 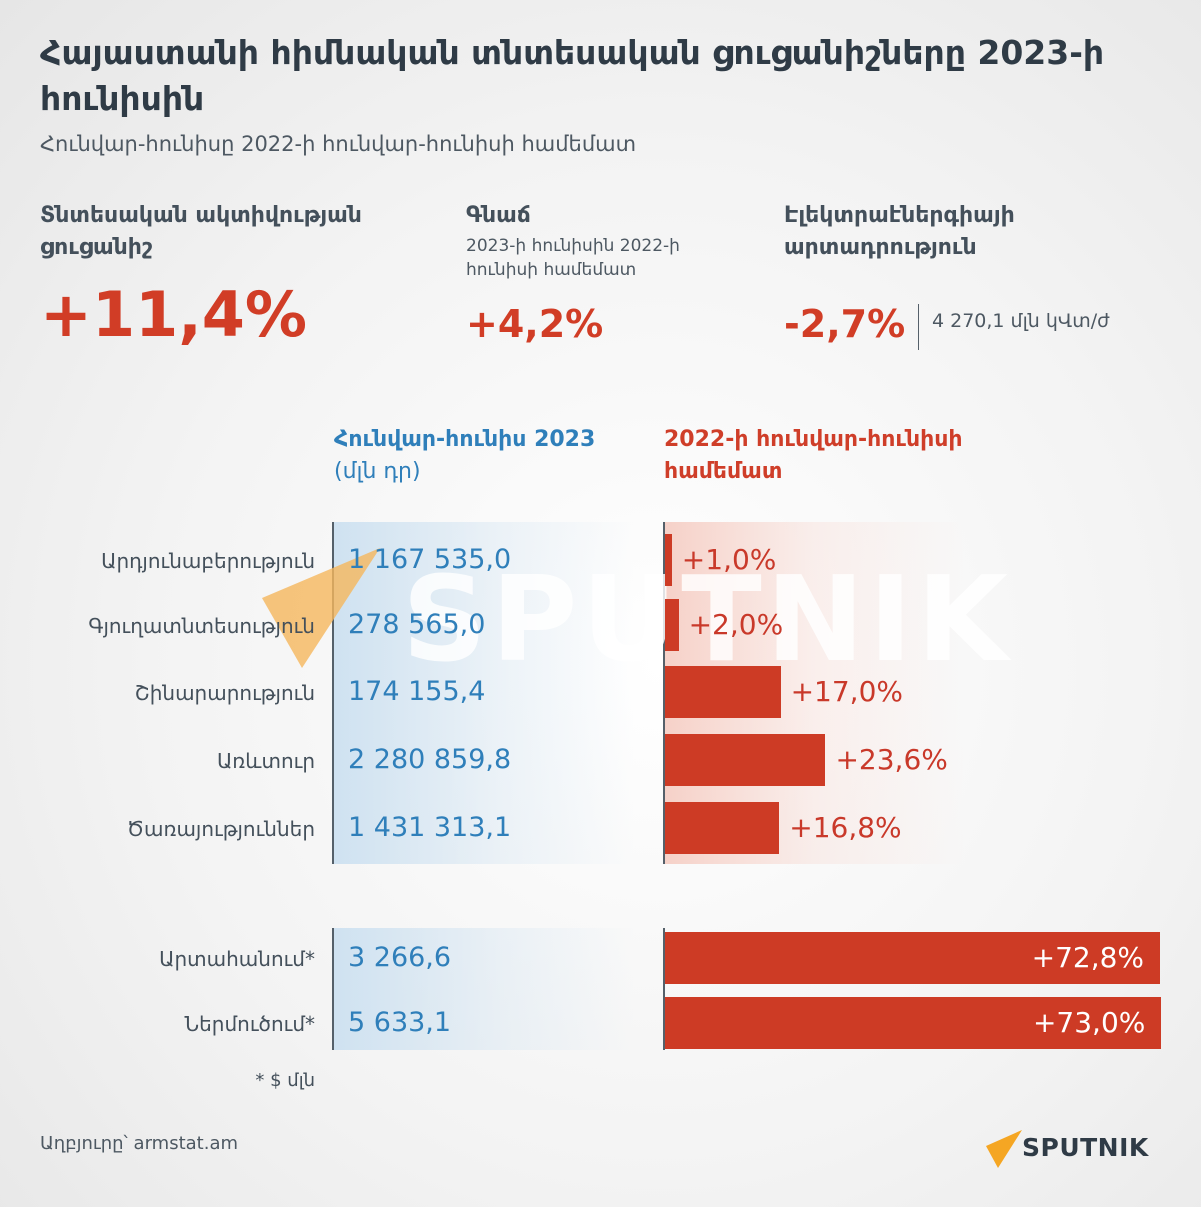 What do you see at coordinates (845, 827) in the screenshot?
I see `change-label: +16,8%` at bounding box center [845, 827].